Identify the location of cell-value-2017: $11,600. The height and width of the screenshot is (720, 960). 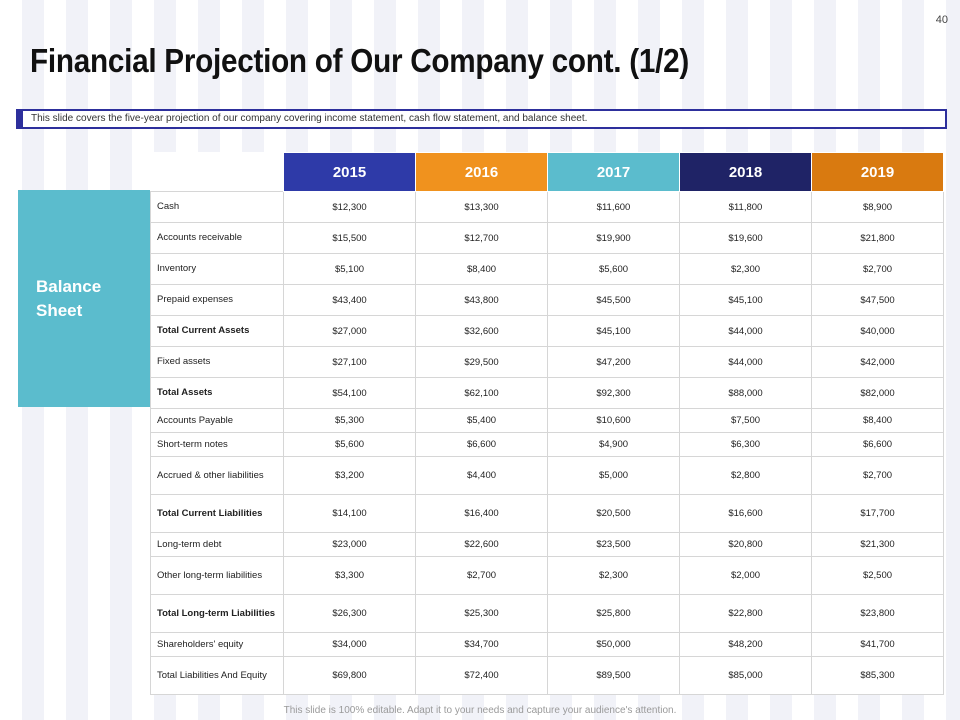
(613, 207).